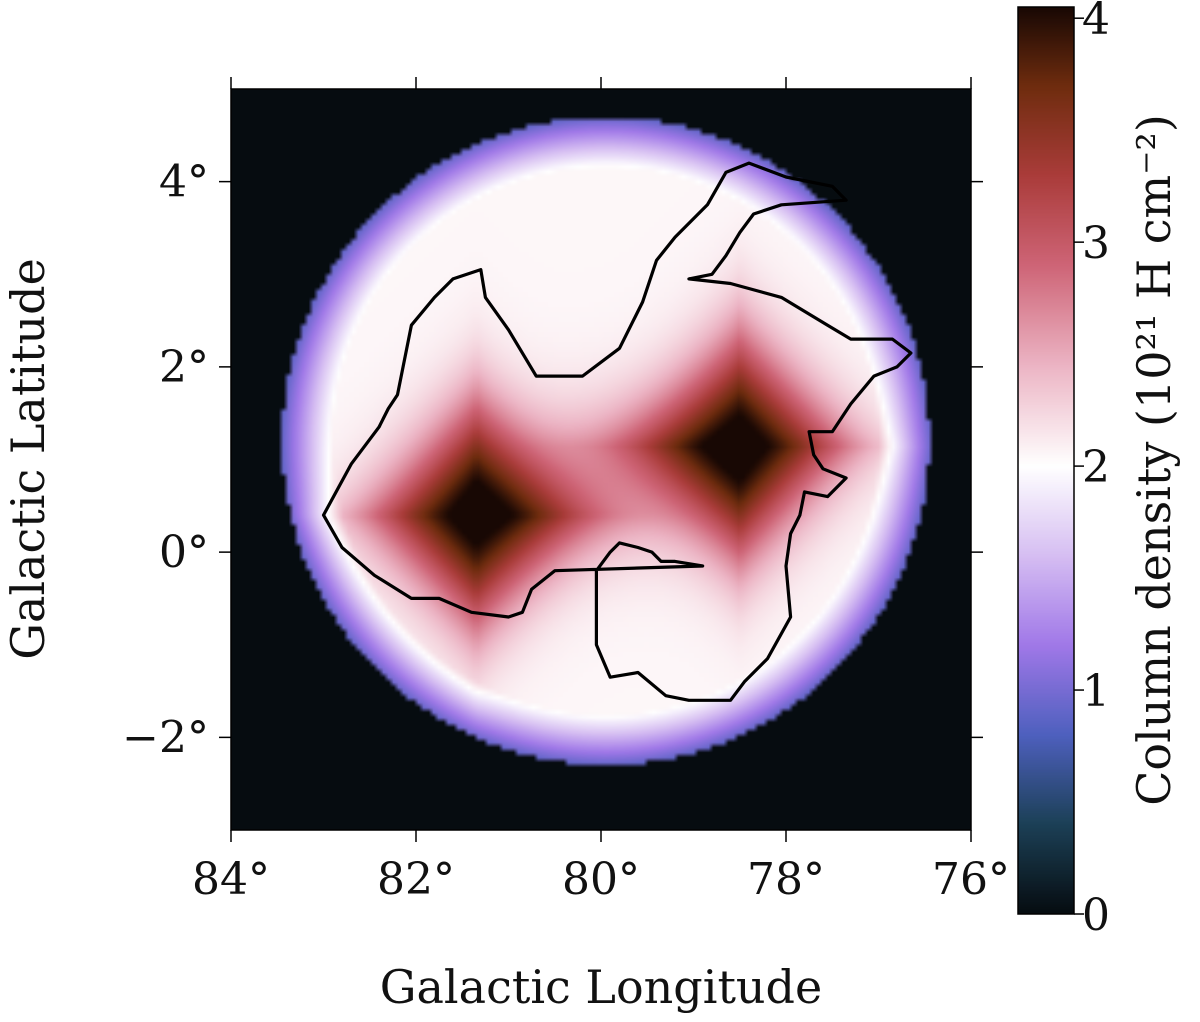  Describe the element at coordinates (416, 879) in the screenshot. I see `x-tick-label: 82°` at that location.